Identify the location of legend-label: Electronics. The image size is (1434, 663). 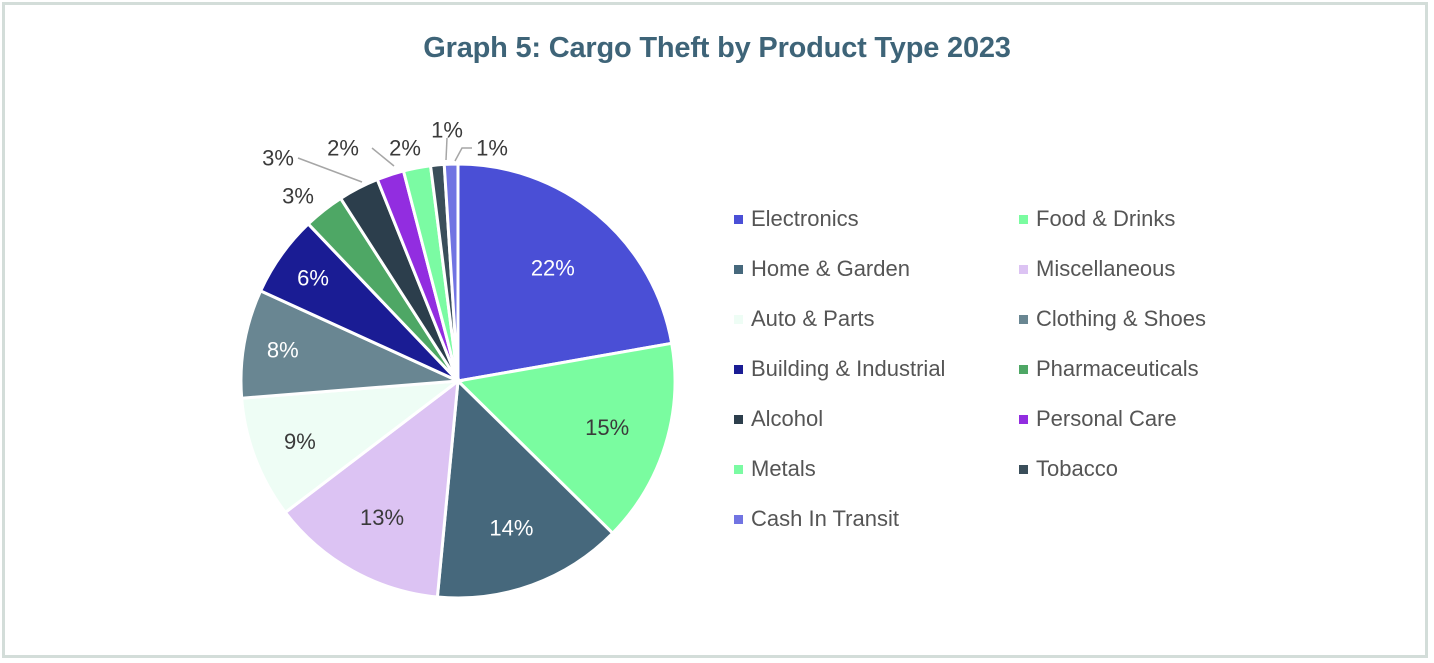
(805, 218).